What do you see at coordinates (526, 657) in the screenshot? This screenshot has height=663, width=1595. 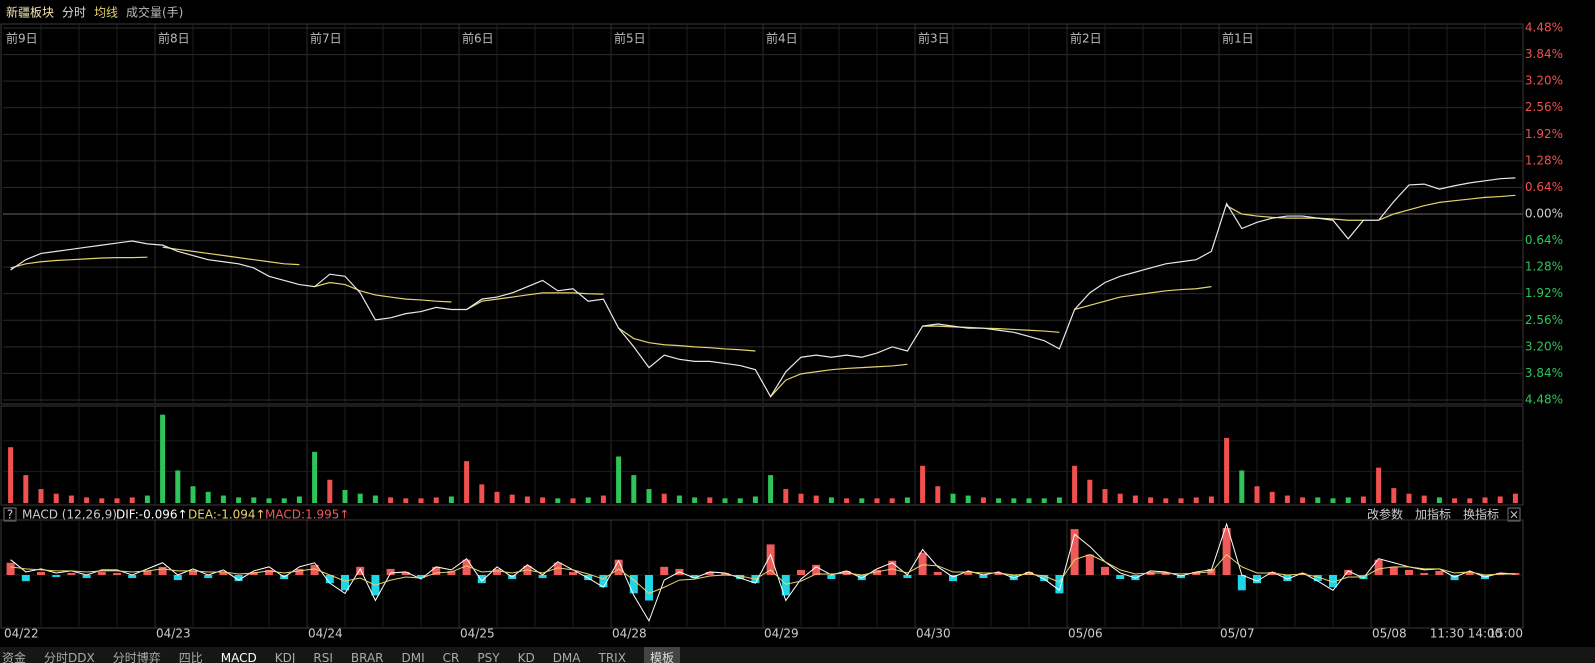 I see `tab: KD` at bounding box center [526, 657].